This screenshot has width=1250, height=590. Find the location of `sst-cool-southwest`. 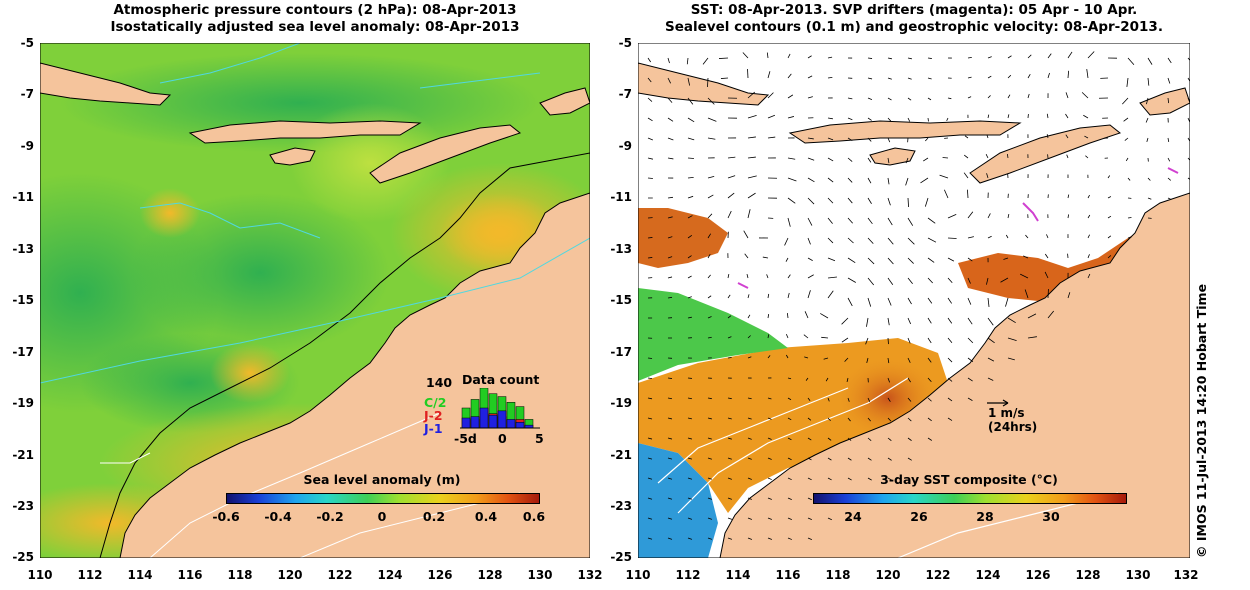

sst-cool-southwest is located at coordinates (678, 500).